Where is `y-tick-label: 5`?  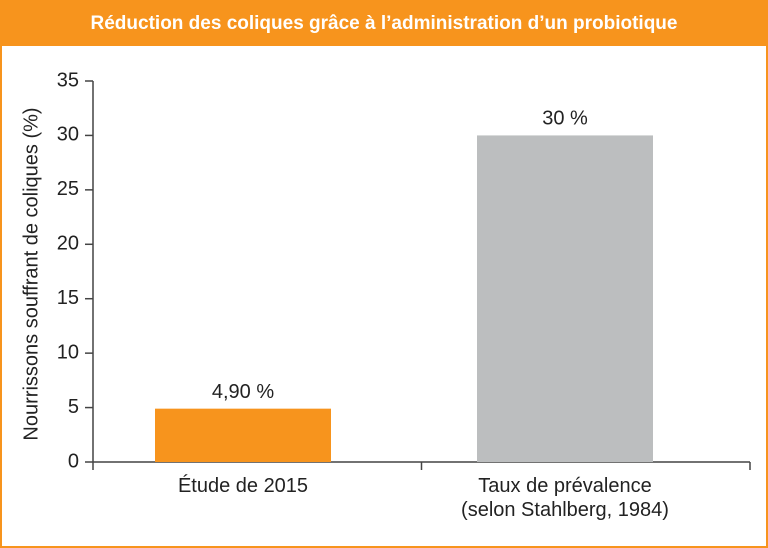 y-tick-label: 5 is located at coordinates (73, 407).